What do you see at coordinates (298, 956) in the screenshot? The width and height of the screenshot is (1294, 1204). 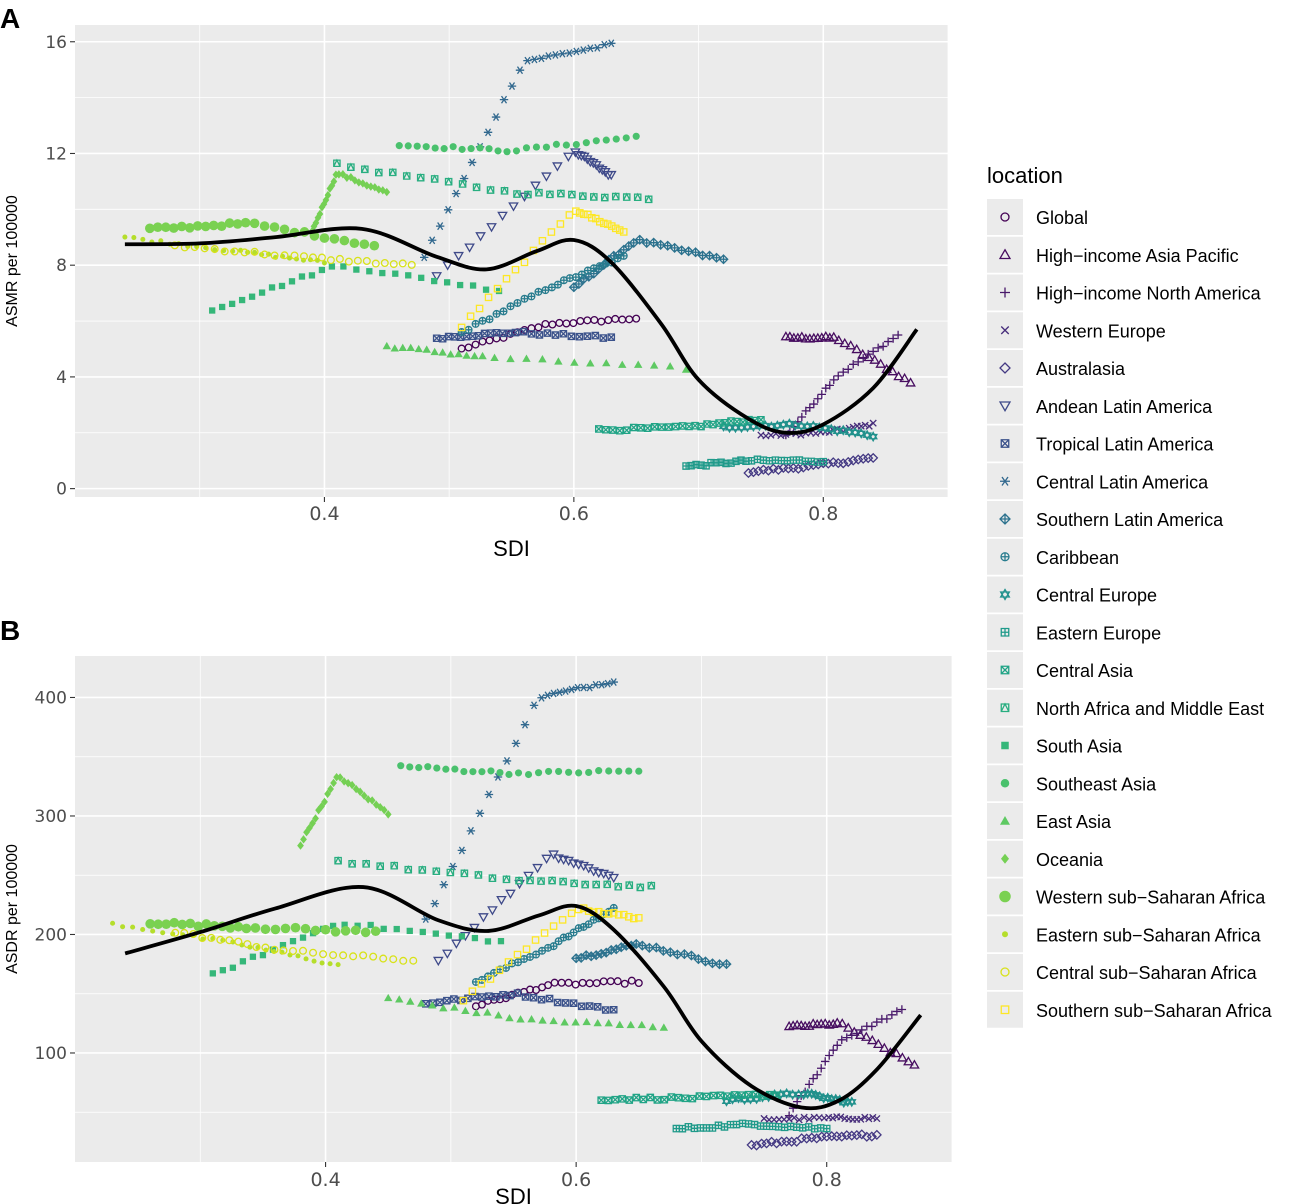 I see `panel-b-point-eastern-sub-saharan-africa` at bounding box center [298, 956].